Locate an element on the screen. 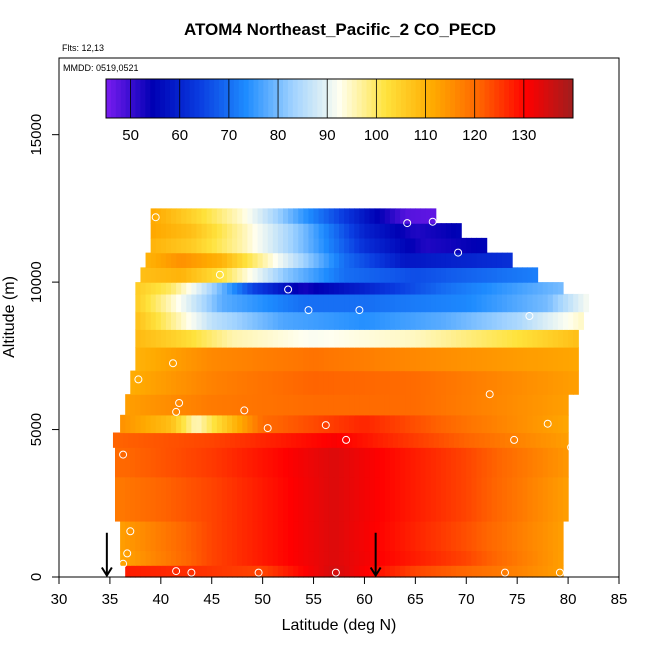 This screenshot has width=650, height=650. flight-point is located at coordinates (529, 316).